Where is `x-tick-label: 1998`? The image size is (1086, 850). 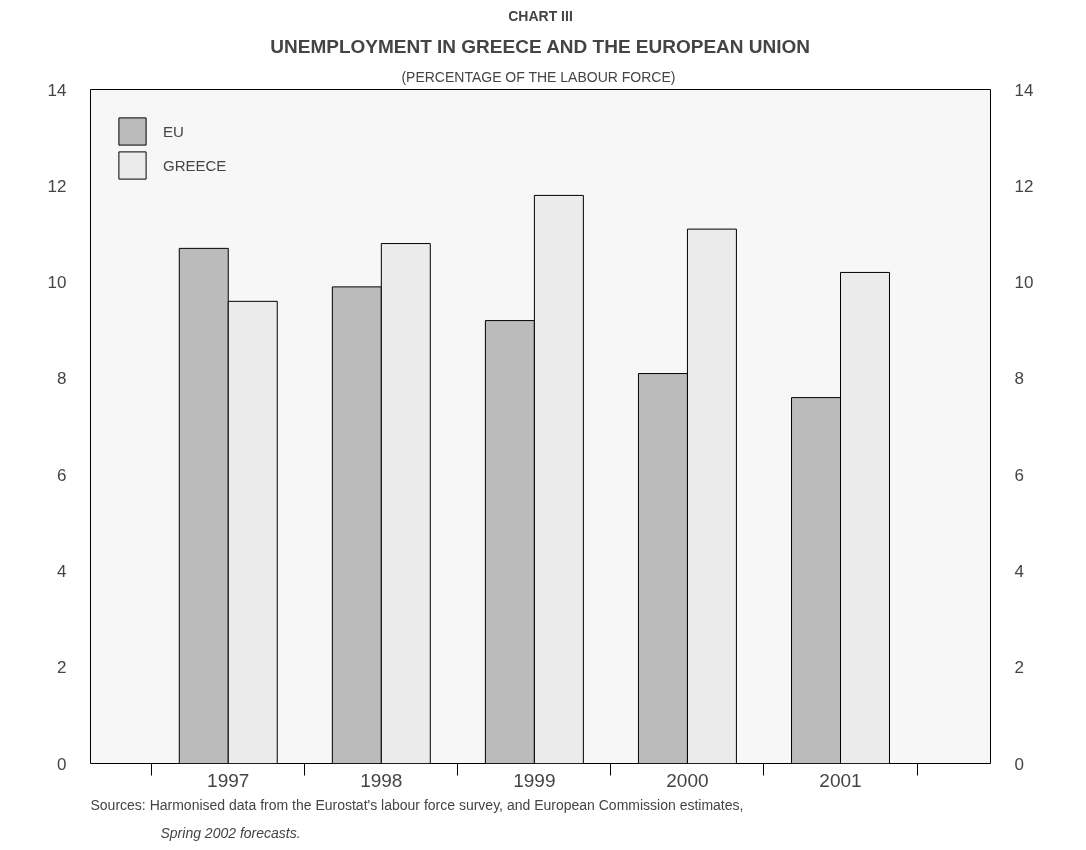 x-tick-label: 1998 is located at coordinates (381, 780).